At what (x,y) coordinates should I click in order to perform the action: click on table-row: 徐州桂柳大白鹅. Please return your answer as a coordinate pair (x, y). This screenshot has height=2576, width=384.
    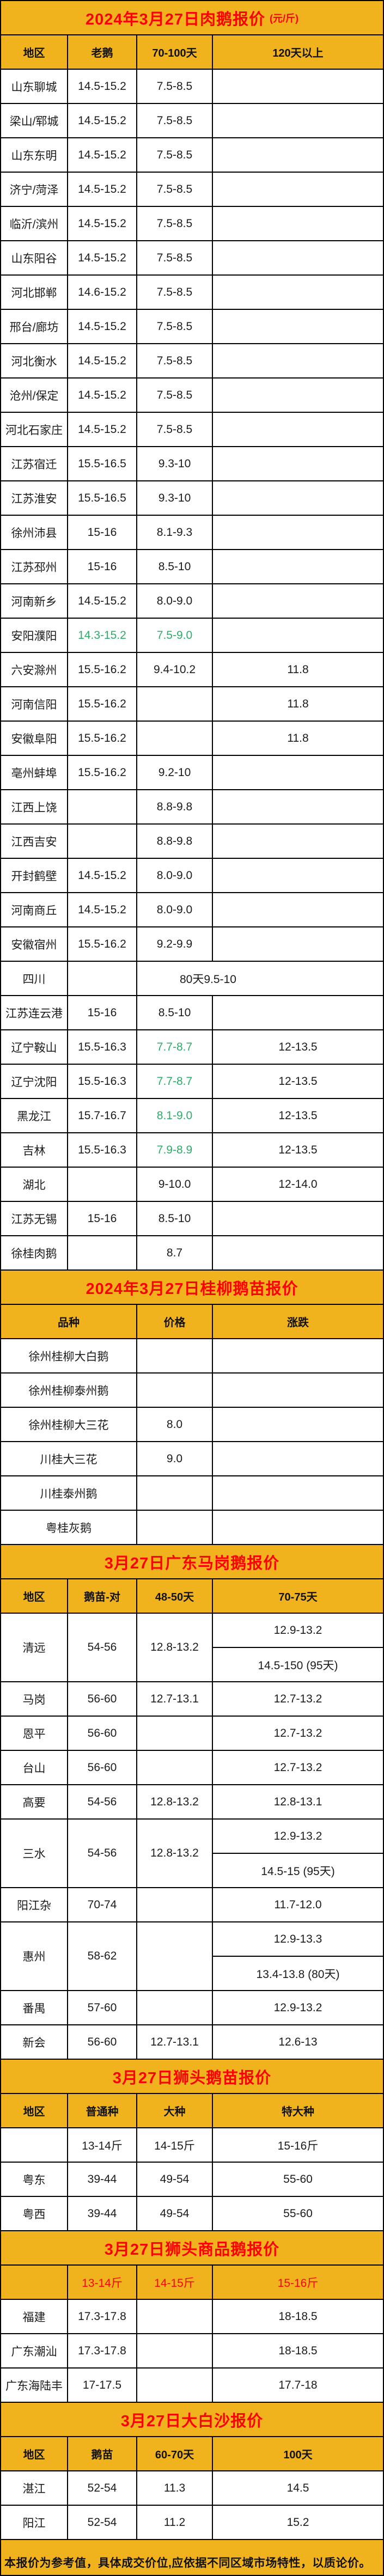
    Looking at the image, I should click on (192, 1356).